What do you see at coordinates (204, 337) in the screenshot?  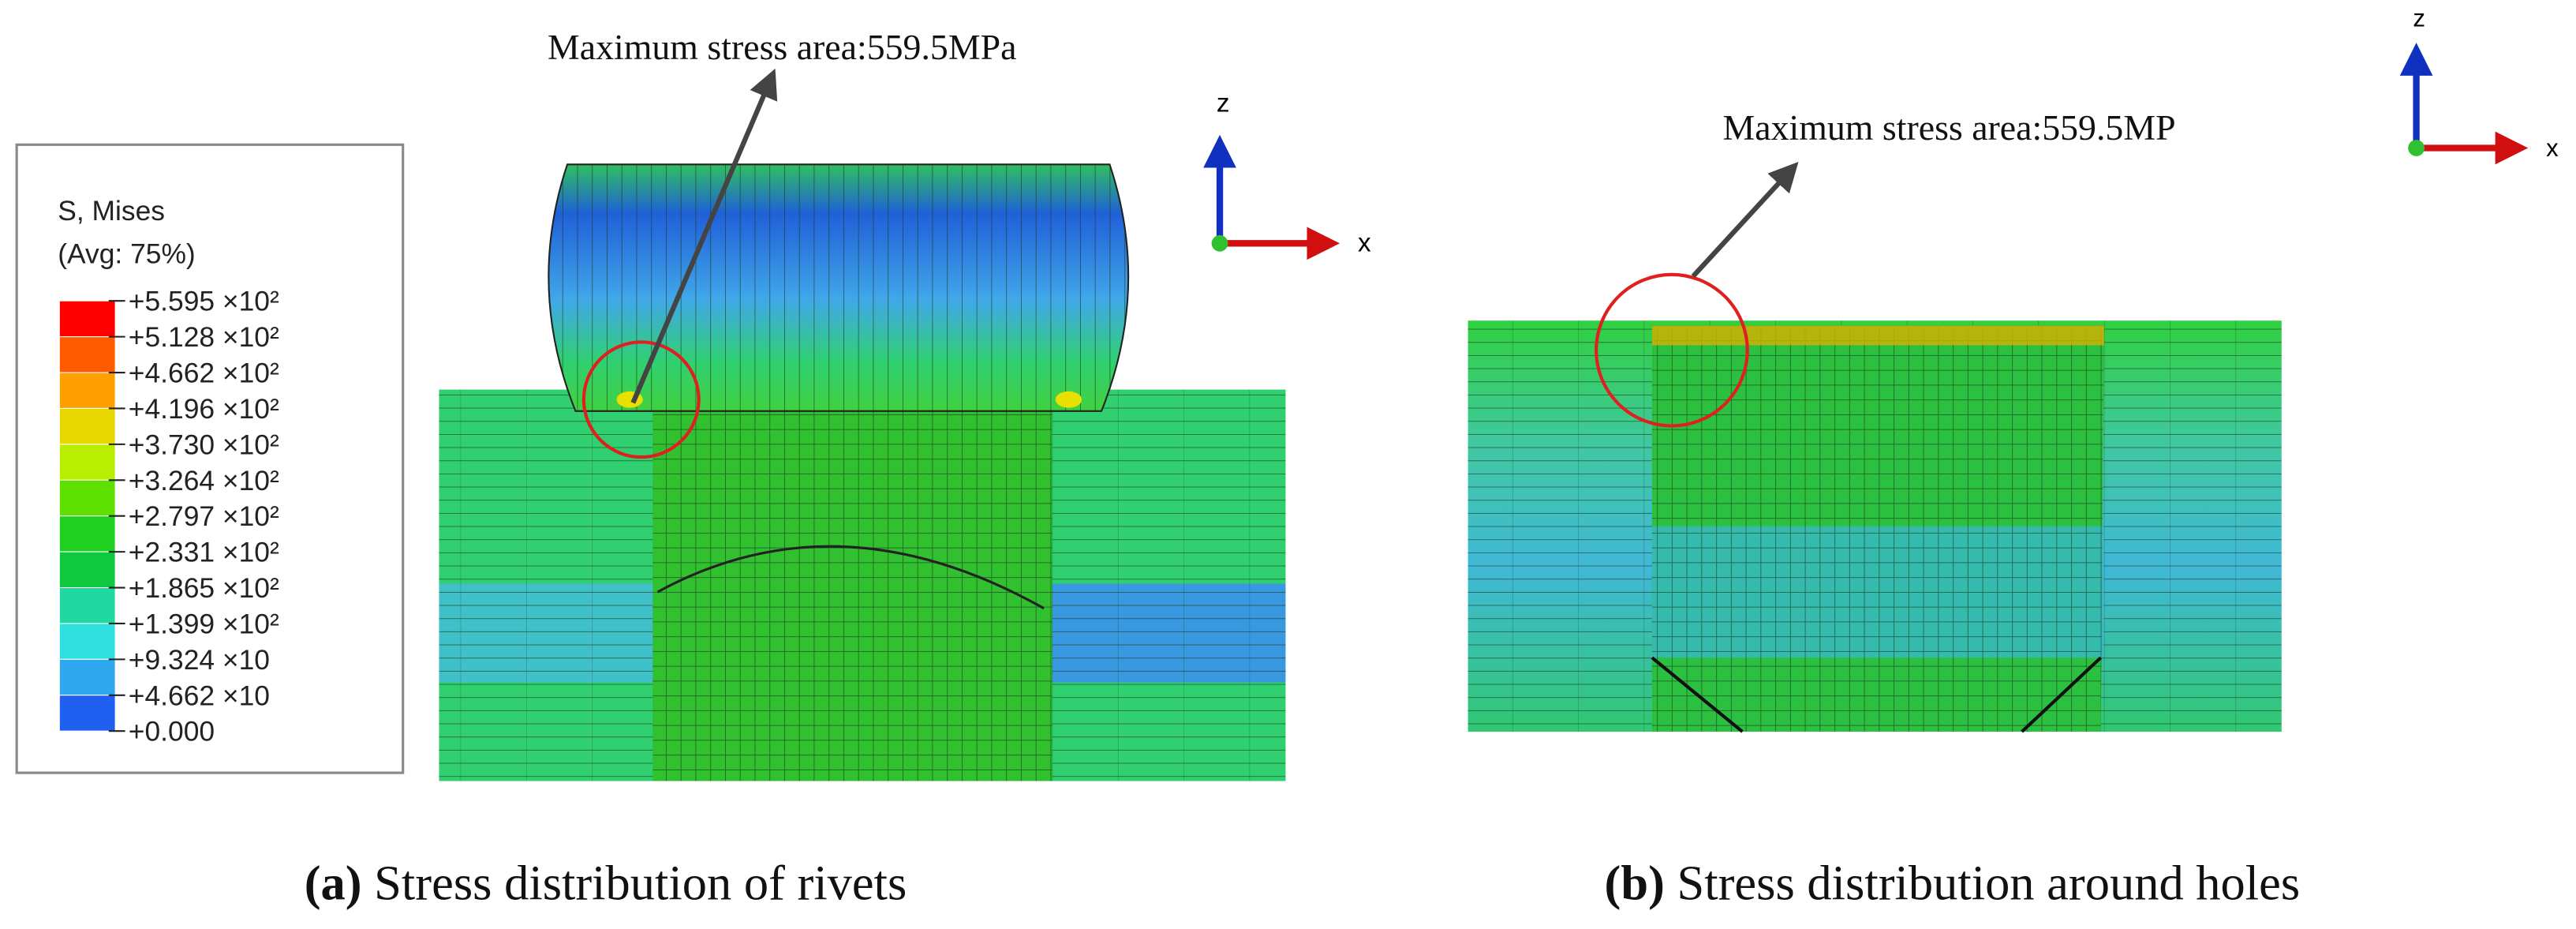 I see `legend-label: +5.128 ×10²` at bounding box center [204, 337].